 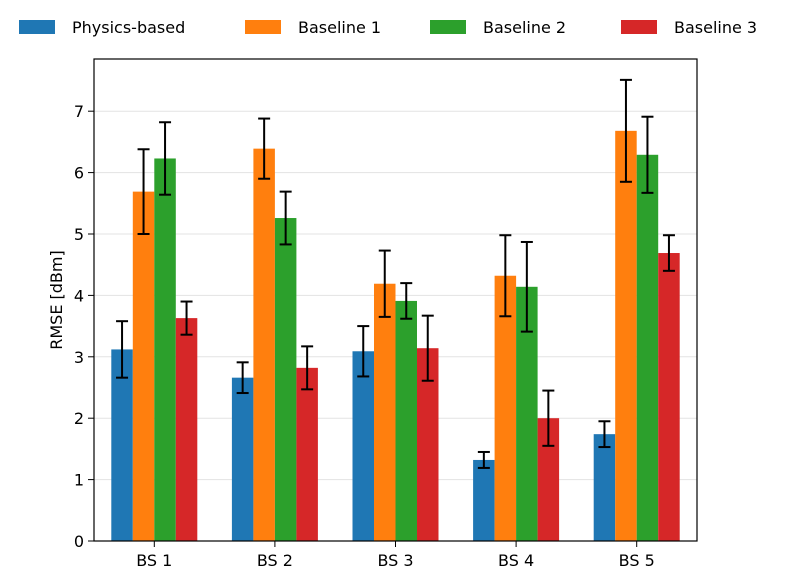 I want to click on y-tick-label: 4, so click(x=79, y=295).